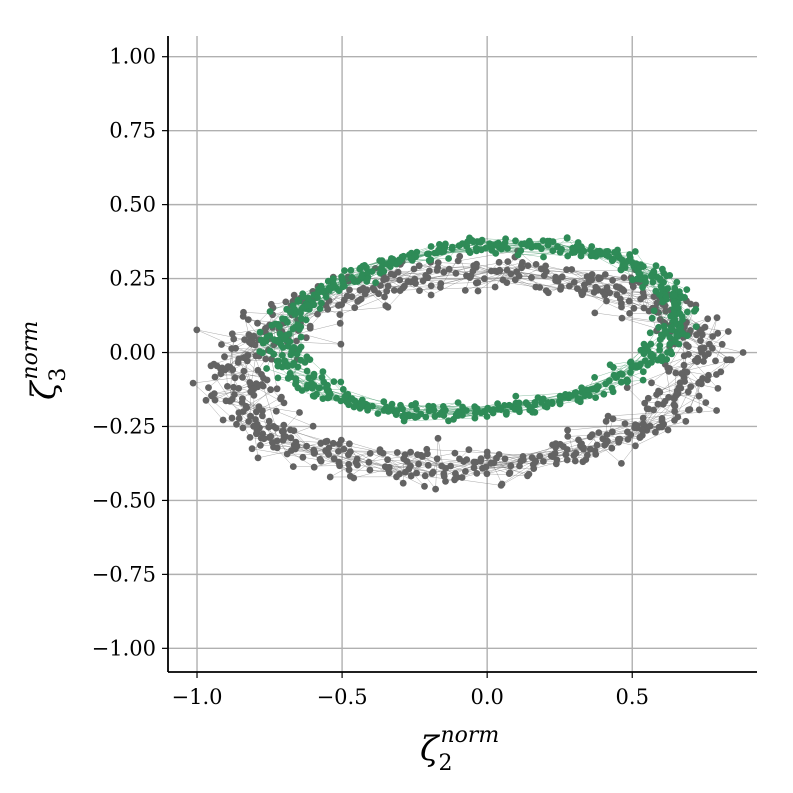  I want to click on y-tick-label: 0.00, so click(132, 353).